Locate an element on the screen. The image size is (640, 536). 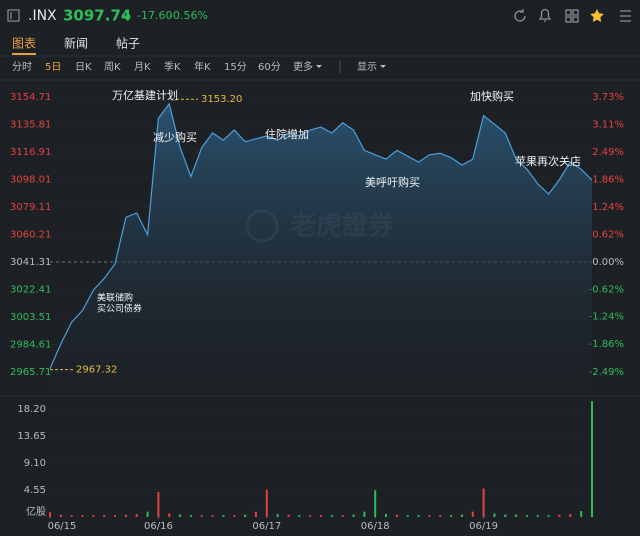
y-tick-label: 13.65 is located at coordinates (31, 436).